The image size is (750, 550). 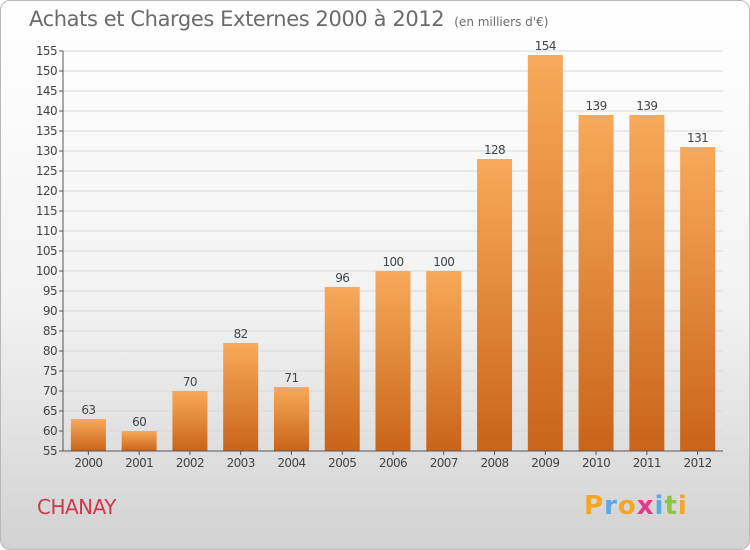 I want to click on y-tick-label: 85, so click(x=50, y=331).